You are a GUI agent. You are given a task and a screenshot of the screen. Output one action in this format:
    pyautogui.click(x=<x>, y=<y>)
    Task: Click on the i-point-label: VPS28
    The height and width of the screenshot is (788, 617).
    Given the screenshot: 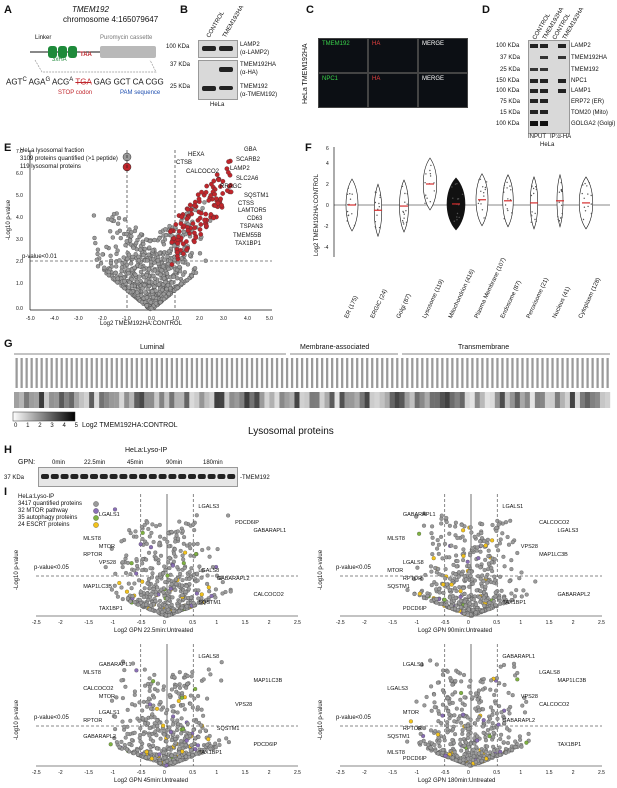 What is the action you would take?
    pyautogui.click(x=529, y=547)
    